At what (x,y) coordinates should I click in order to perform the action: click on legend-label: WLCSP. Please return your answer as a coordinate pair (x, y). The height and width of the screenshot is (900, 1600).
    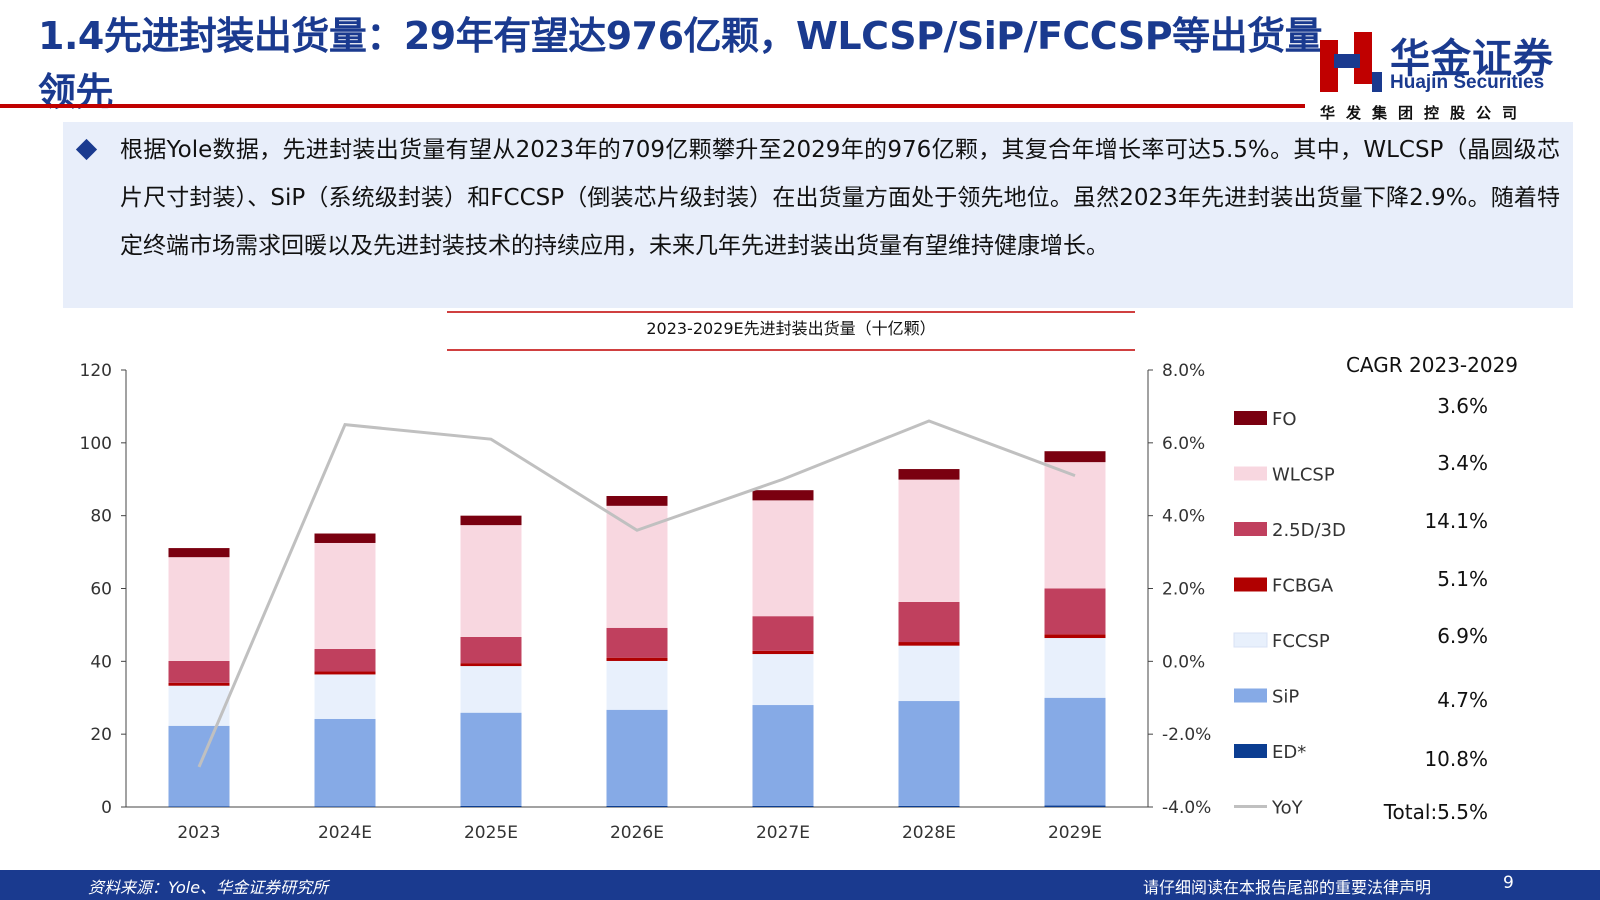
    Looking at the image, I should click on (1303, 475).